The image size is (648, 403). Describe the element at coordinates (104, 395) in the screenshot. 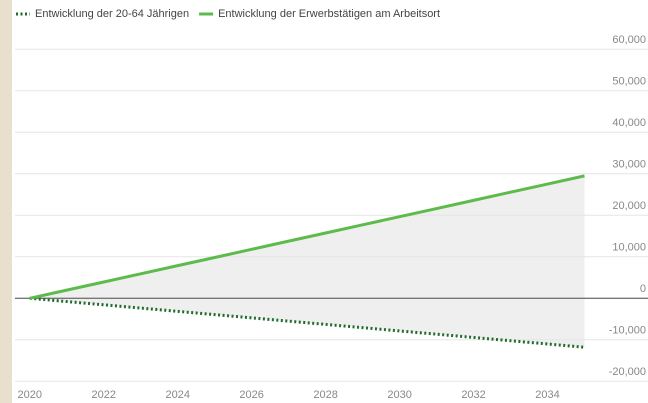

I see `x-tick-label: 2022` at that location.